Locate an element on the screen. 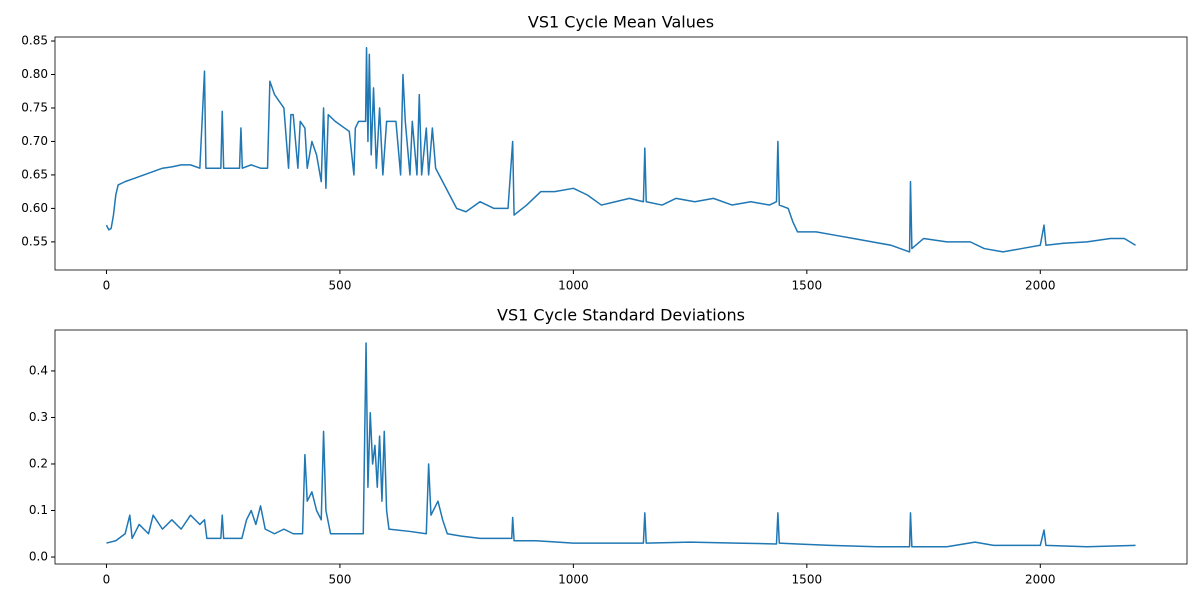 This screenshot has height=600, width=1200. y-tick-label: 0.65 is located at coordinates (34, 174).